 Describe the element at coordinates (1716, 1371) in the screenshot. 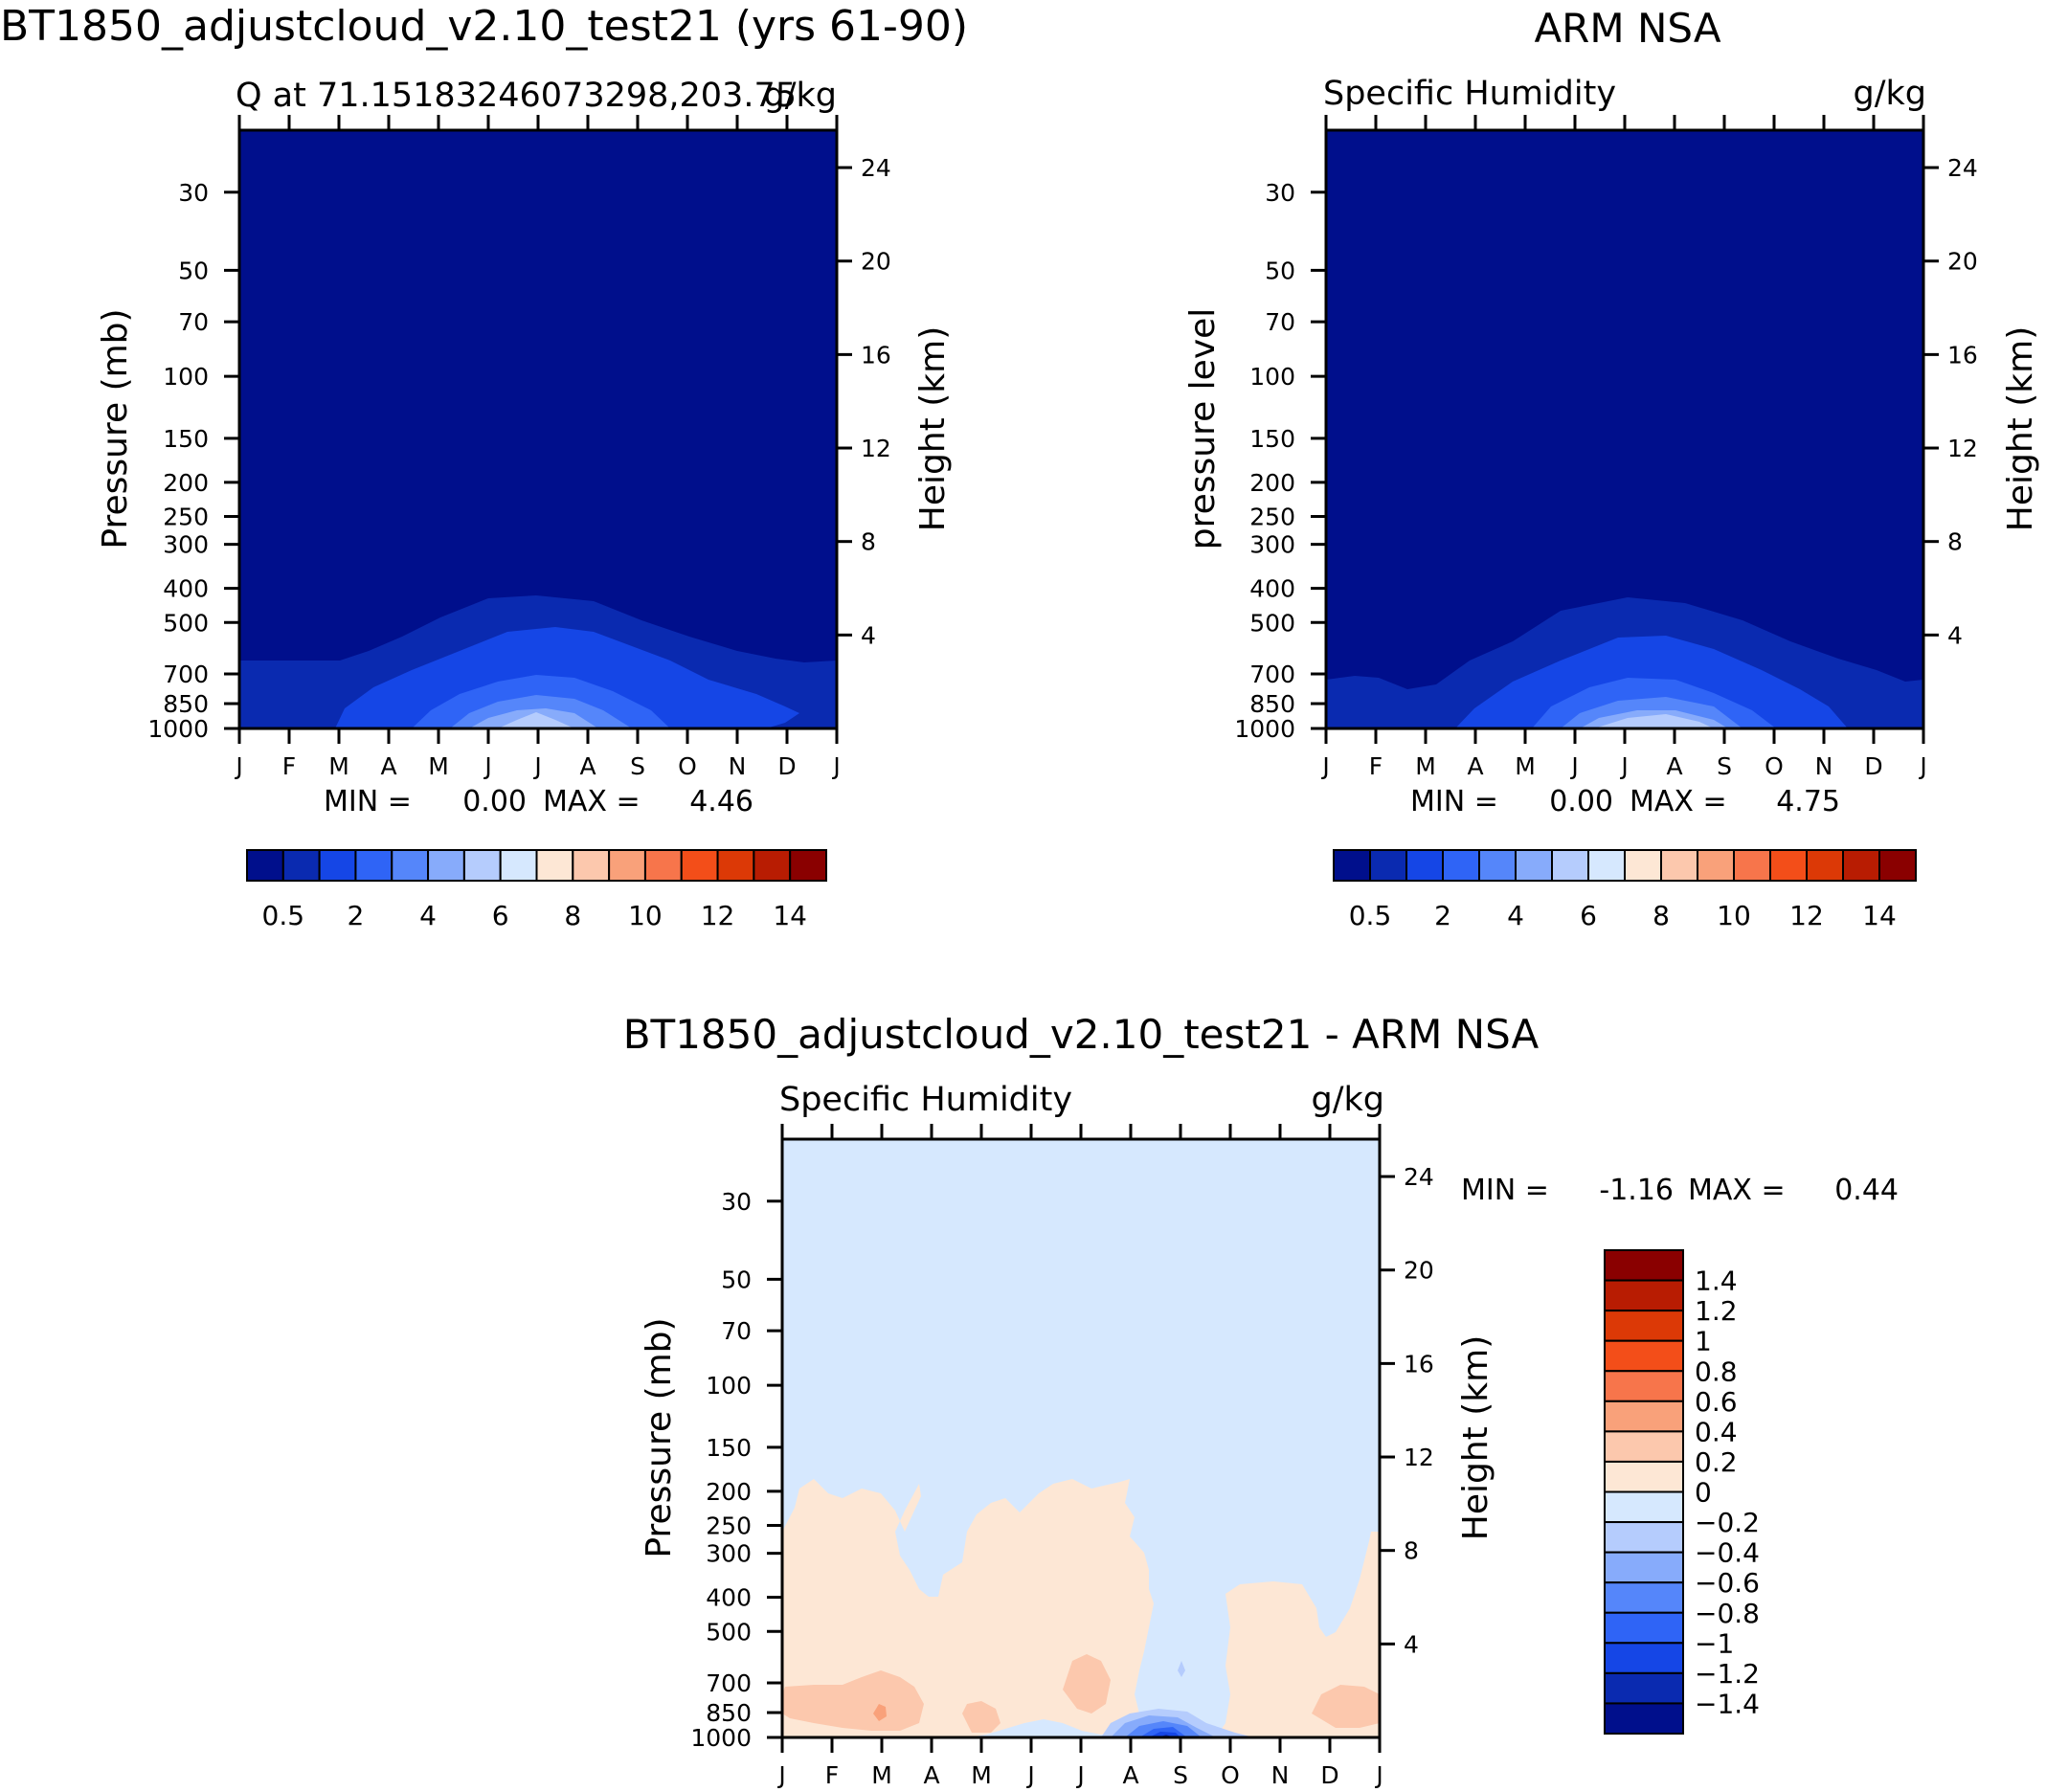

I see `panel-difference-colorbar-label: 0.8` at that location.